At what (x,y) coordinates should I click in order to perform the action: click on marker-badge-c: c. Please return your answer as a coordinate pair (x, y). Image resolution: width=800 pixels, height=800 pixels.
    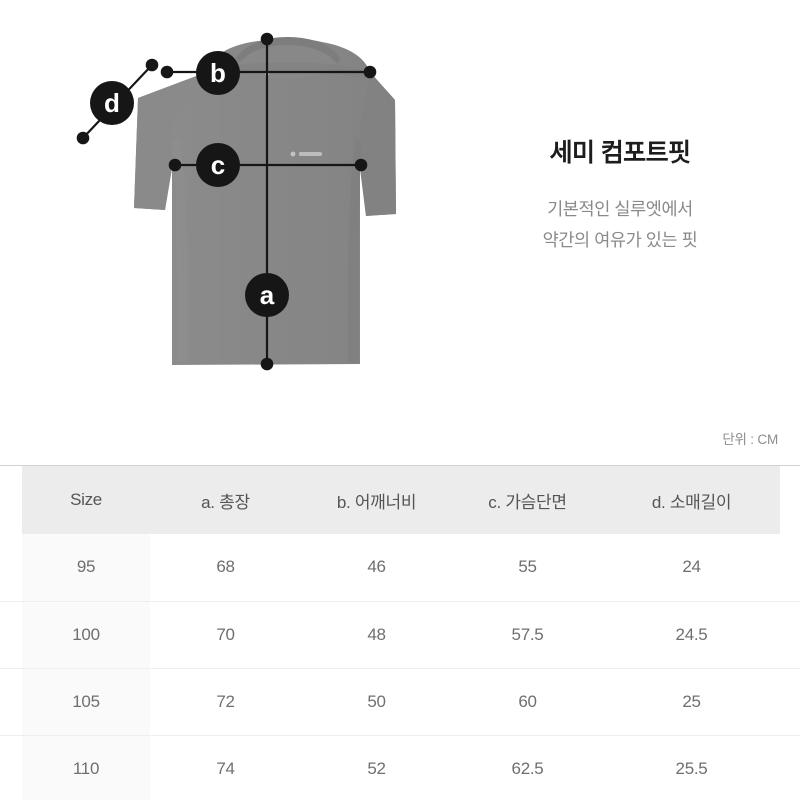
    Looking at the image, I should click on (218, 165).